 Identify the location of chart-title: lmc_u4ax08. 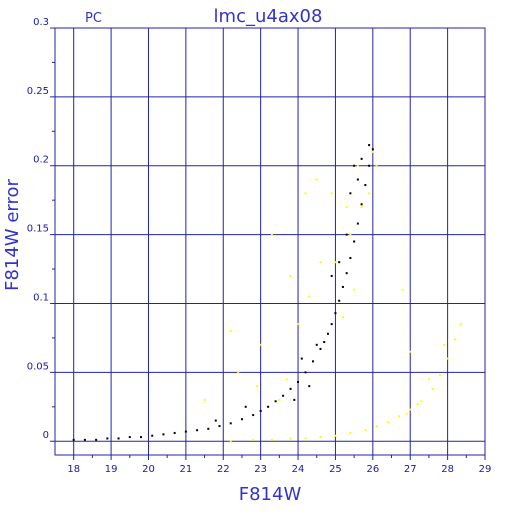
(268, 16).